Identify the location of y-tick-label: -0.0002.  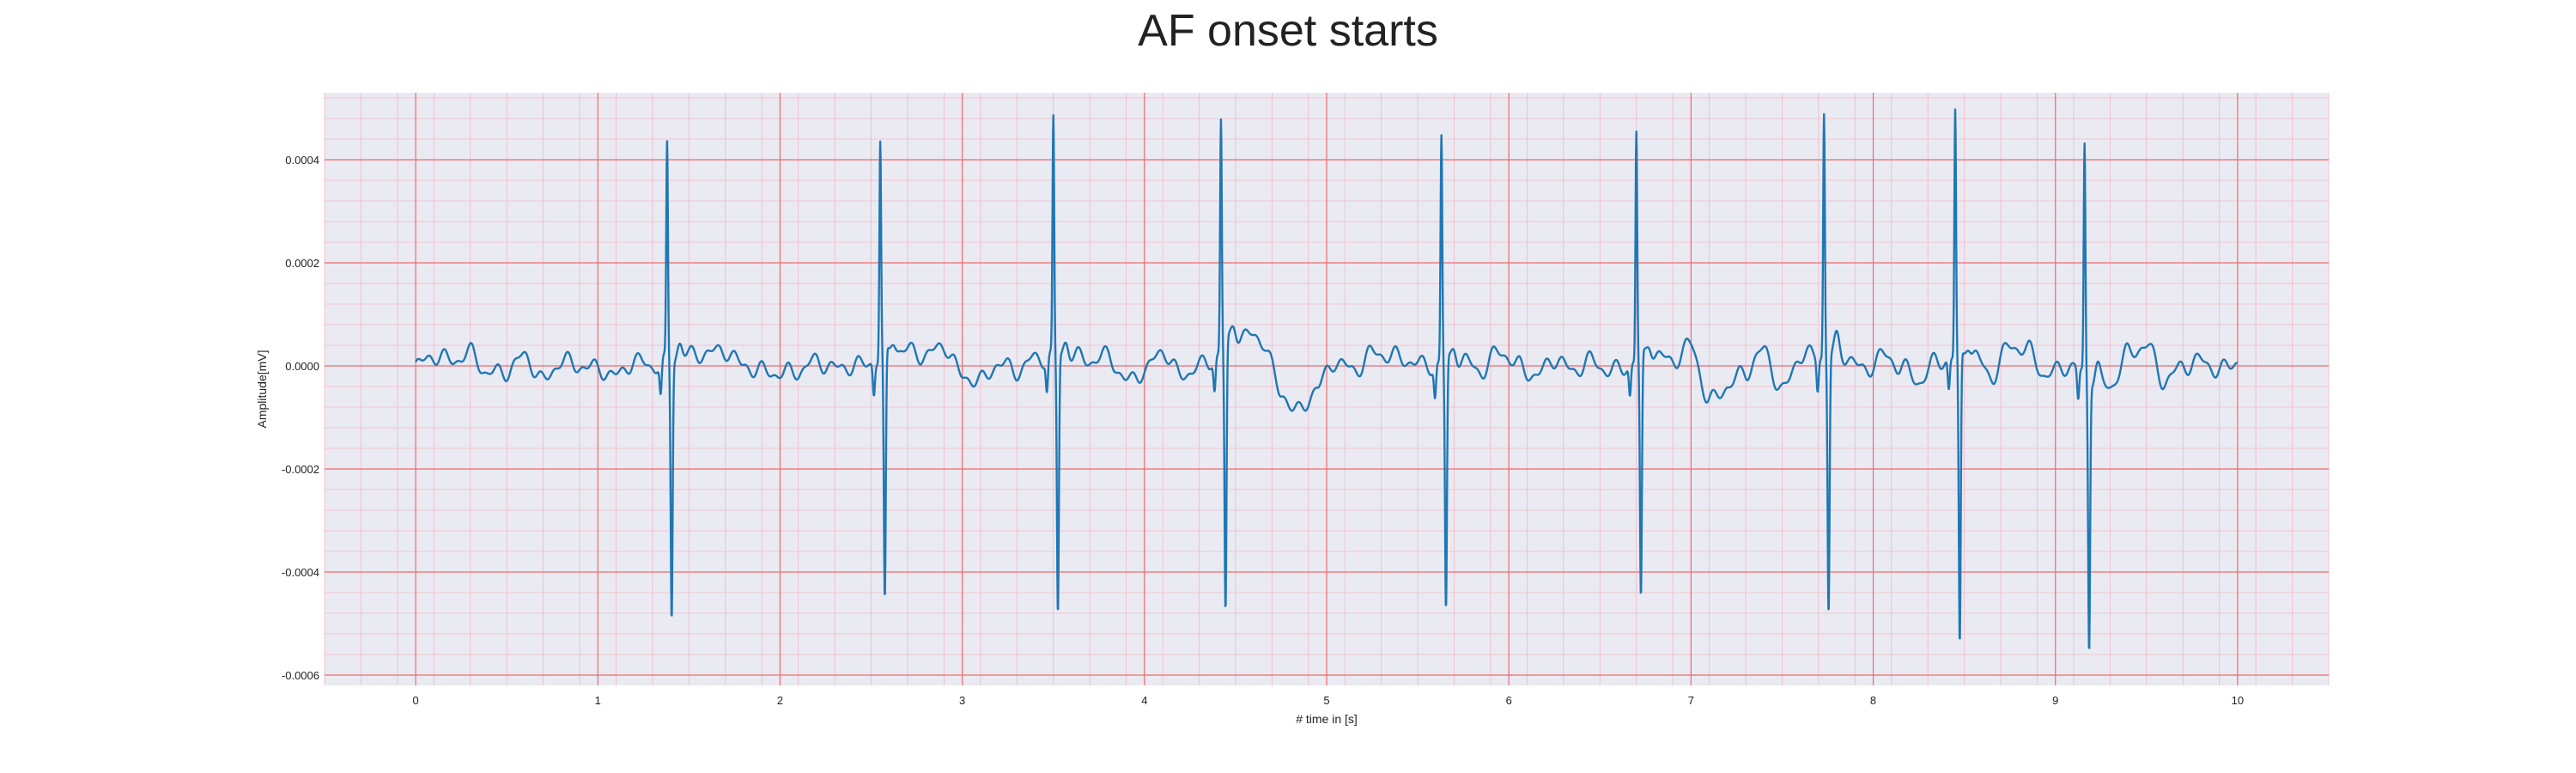
(301, 469).